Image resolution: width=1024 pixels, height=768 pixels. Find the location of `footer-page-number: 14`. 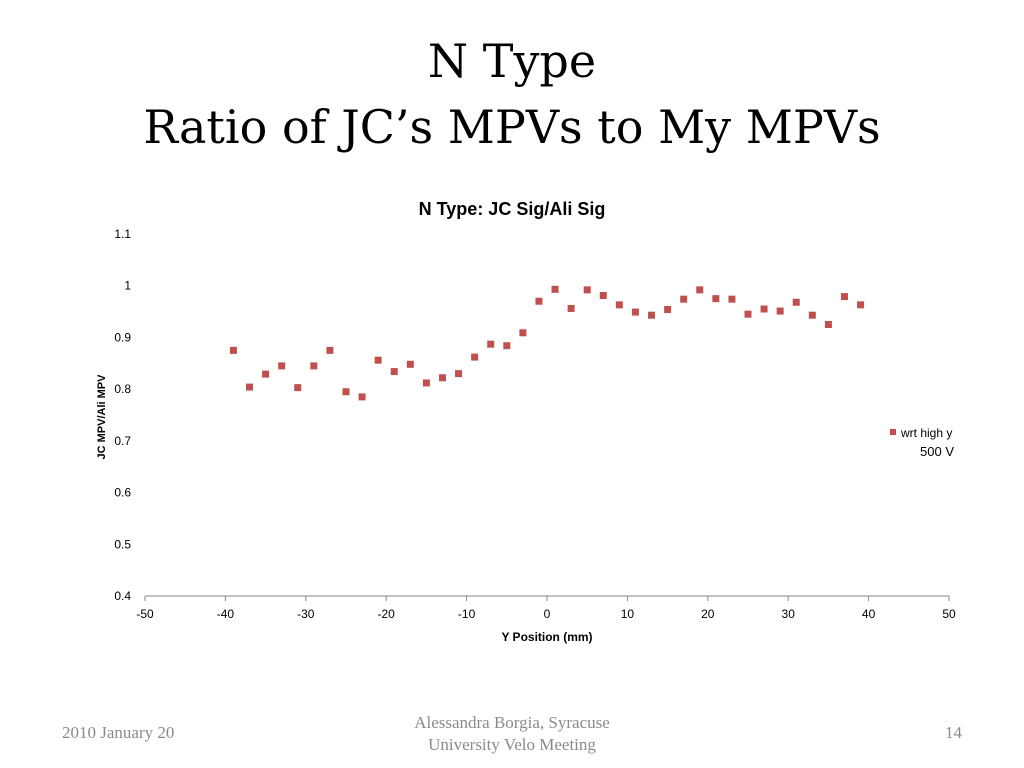

footer-page-number: 14 is located at coordinates (953, 732).